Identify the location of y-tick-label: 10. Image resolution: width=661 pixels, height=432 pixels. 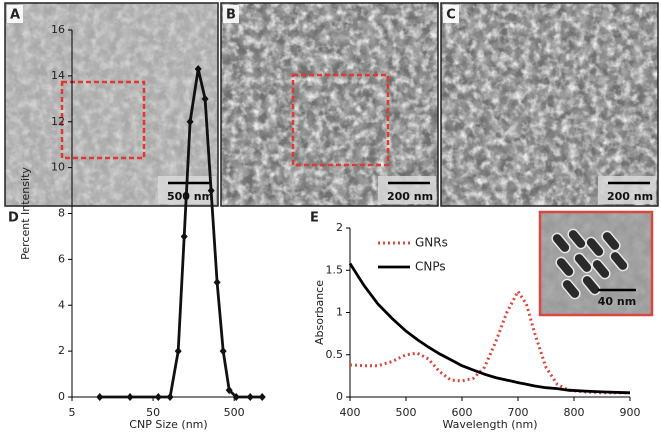
(58, 167).